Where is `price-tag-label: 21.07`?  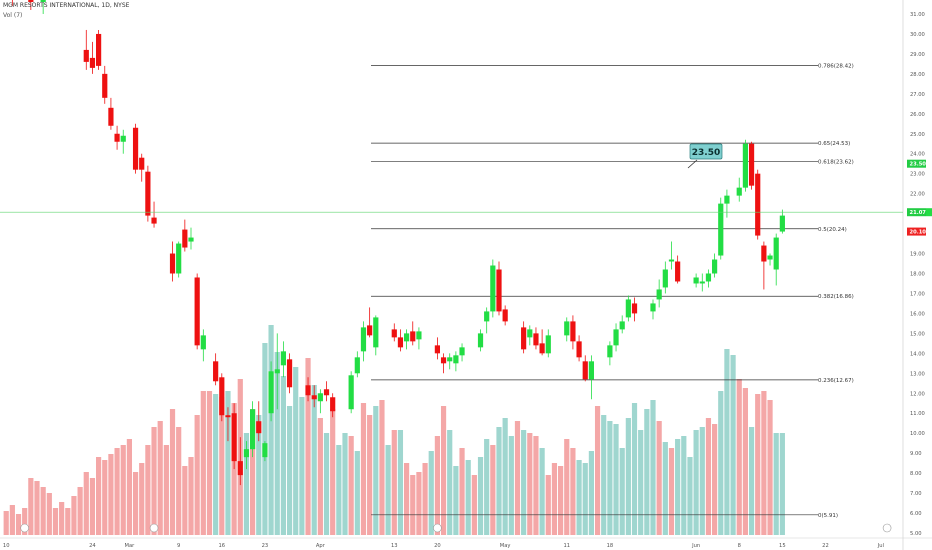
price-tag-label: 21.07 is located at coordinates (918, 213).